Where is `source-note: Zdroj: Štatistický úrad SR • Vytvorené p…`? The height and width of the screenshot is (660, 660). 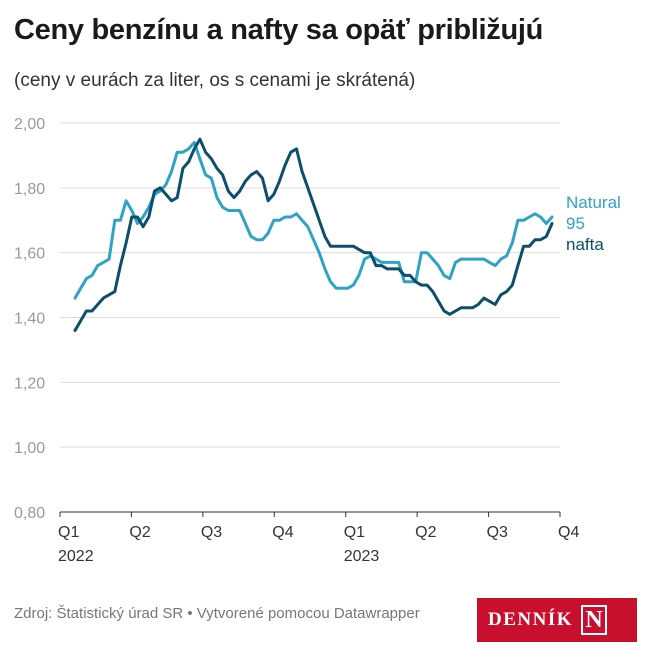 source-note: Zdroj: Štatistický úrad SR • Vytvorené p… is located at coordinates (217, 613).